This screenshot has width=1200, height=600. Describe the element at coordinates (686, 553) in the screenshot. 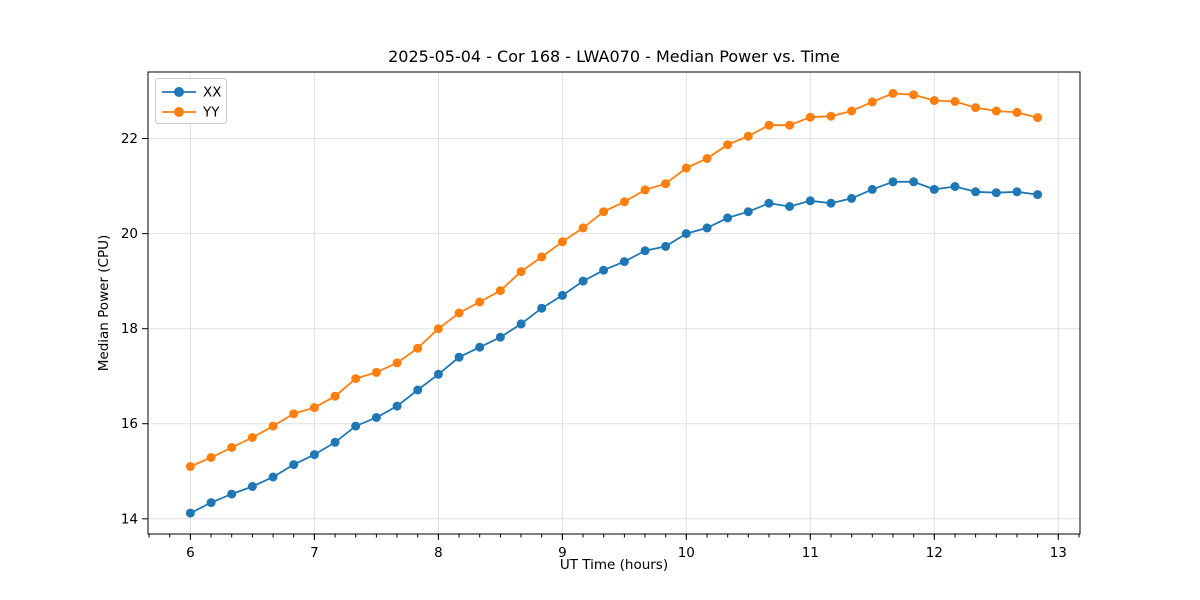

I see `x-tick-label: 10` at that location.